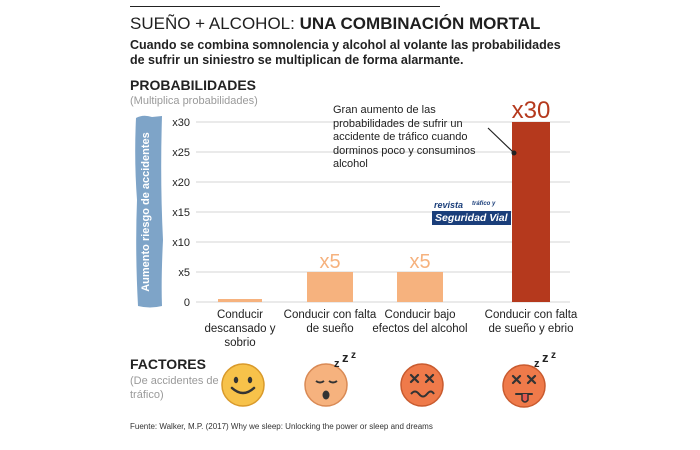  Describe the element at coordinates (174, 388) in the screenshot. I see `factors-subheading: (De accidentes de tráfico)` at that location.